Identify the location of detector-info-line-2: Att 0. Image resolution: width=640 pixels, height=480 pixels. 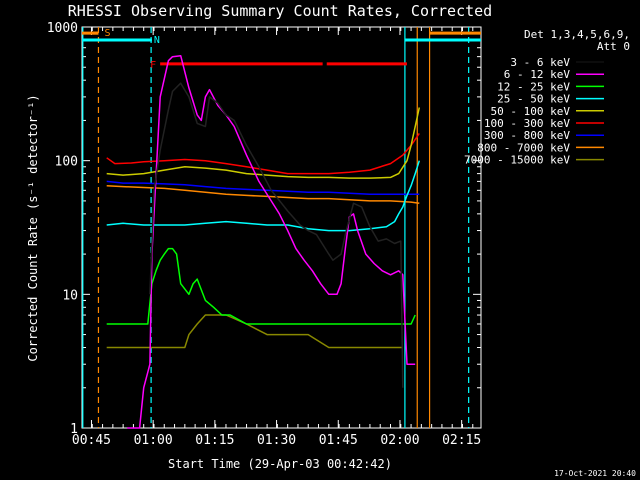
(613, 46).